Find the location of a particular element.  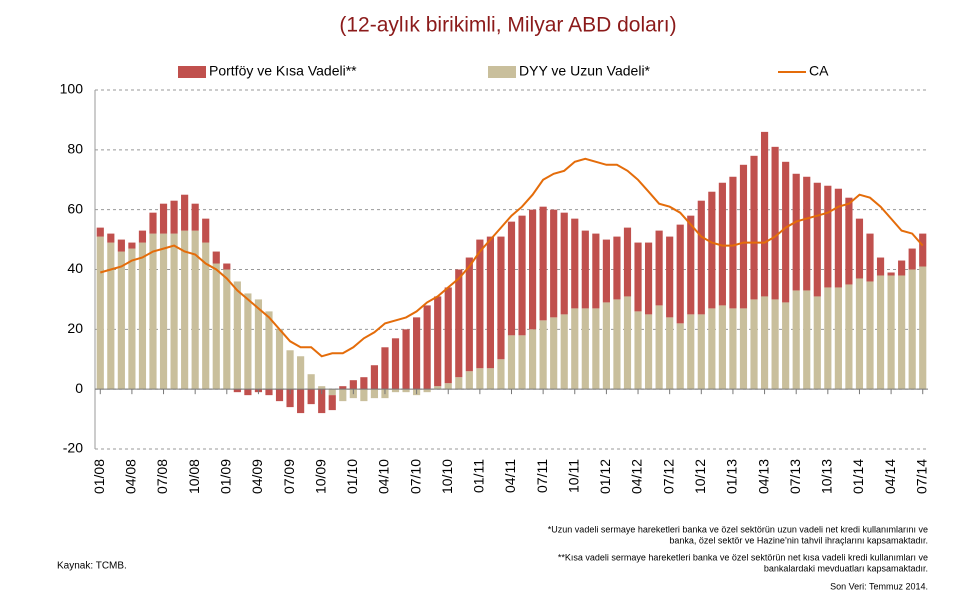

x-tick-label: 10/11 is located at coordinates (573, 476).